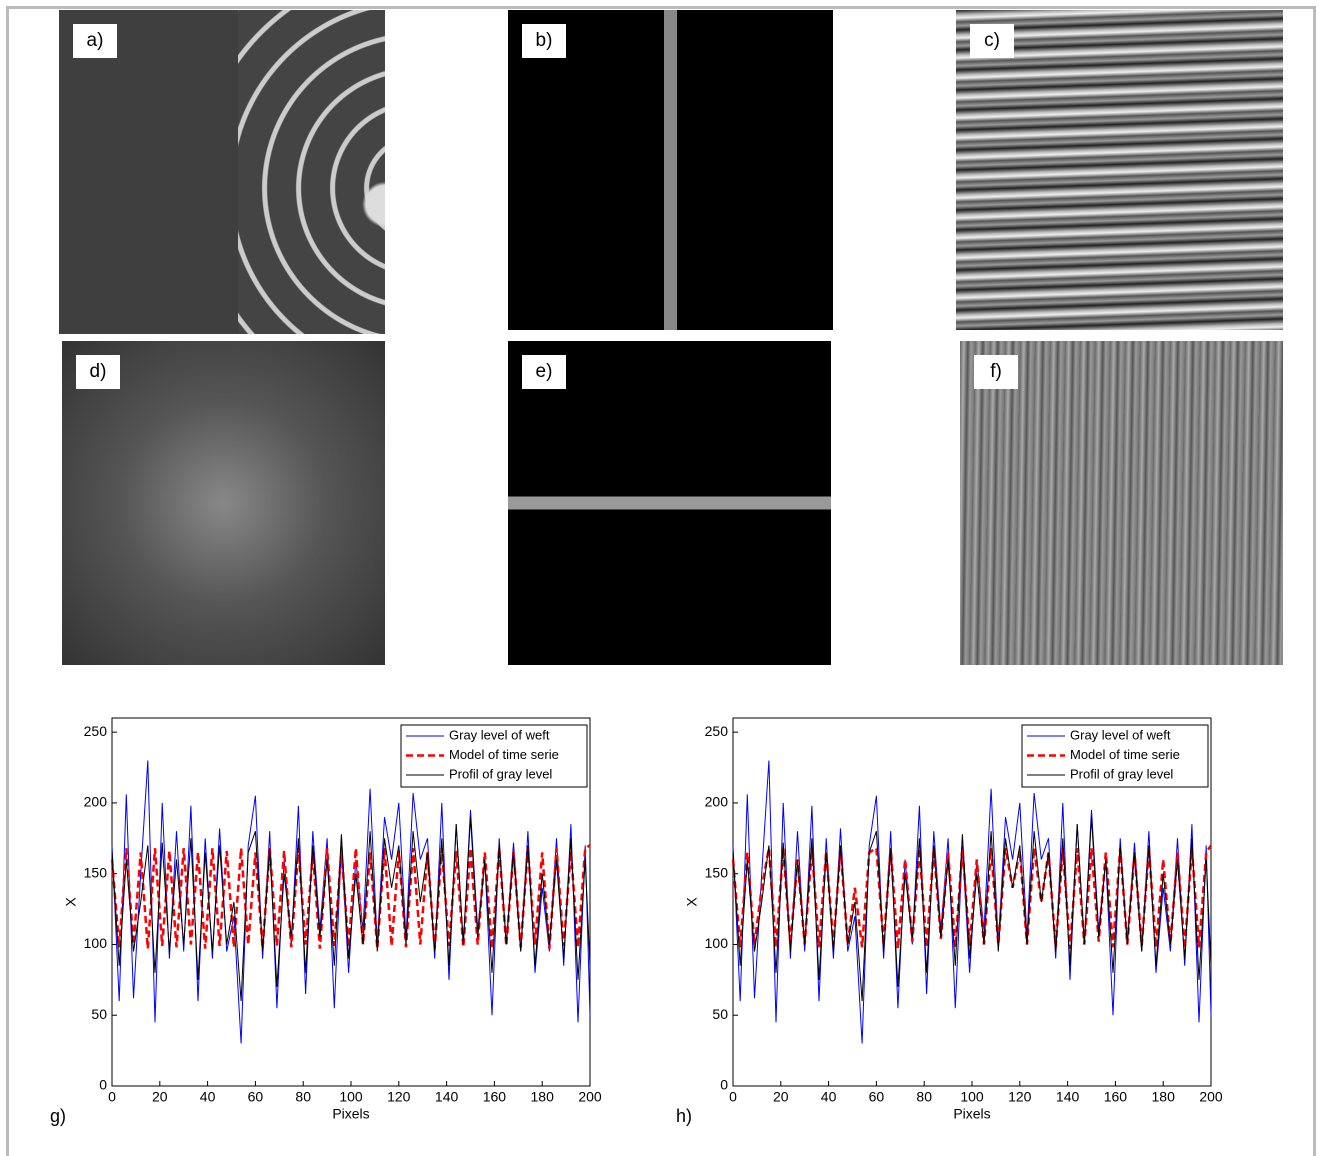 This screenshot has width=1326, height=1156. What do you see at coordinates (669, 503) in the screenshot?
I see `image-panel: e)` at bounding box center [669, 503].